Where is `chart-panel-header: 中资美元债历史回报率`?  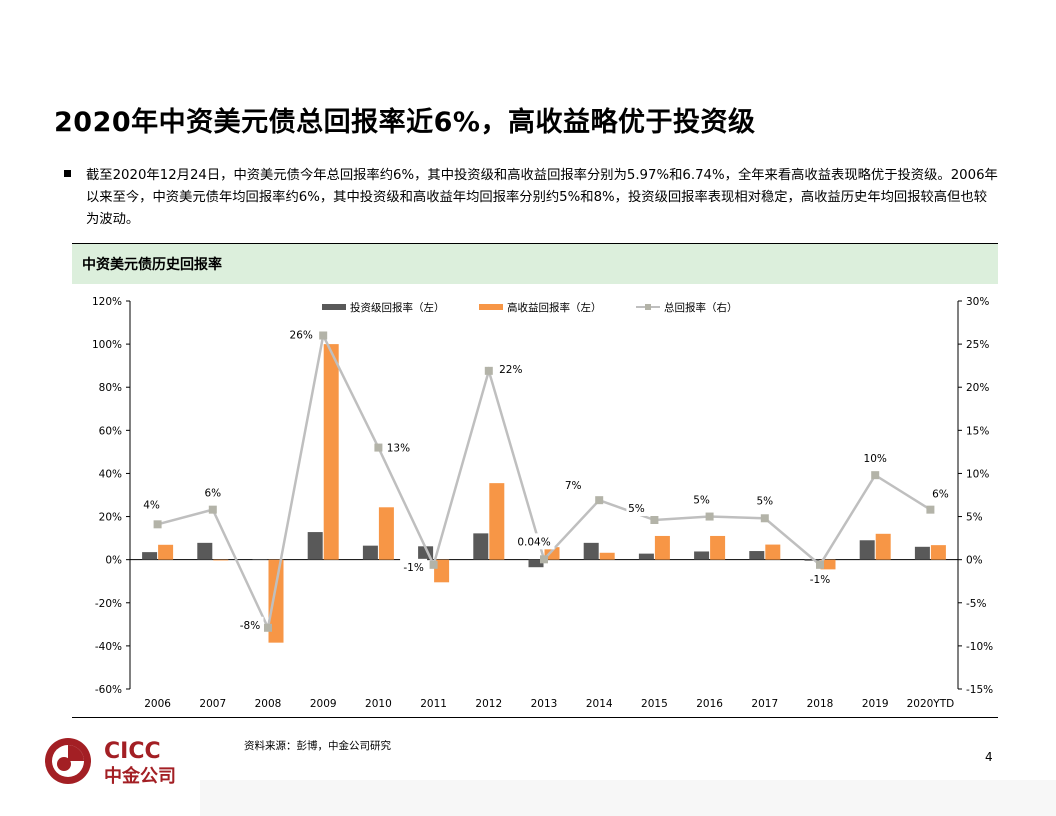 chart-panel-header: 中资美元债历史回报率 is located at coordinates (535, 264).